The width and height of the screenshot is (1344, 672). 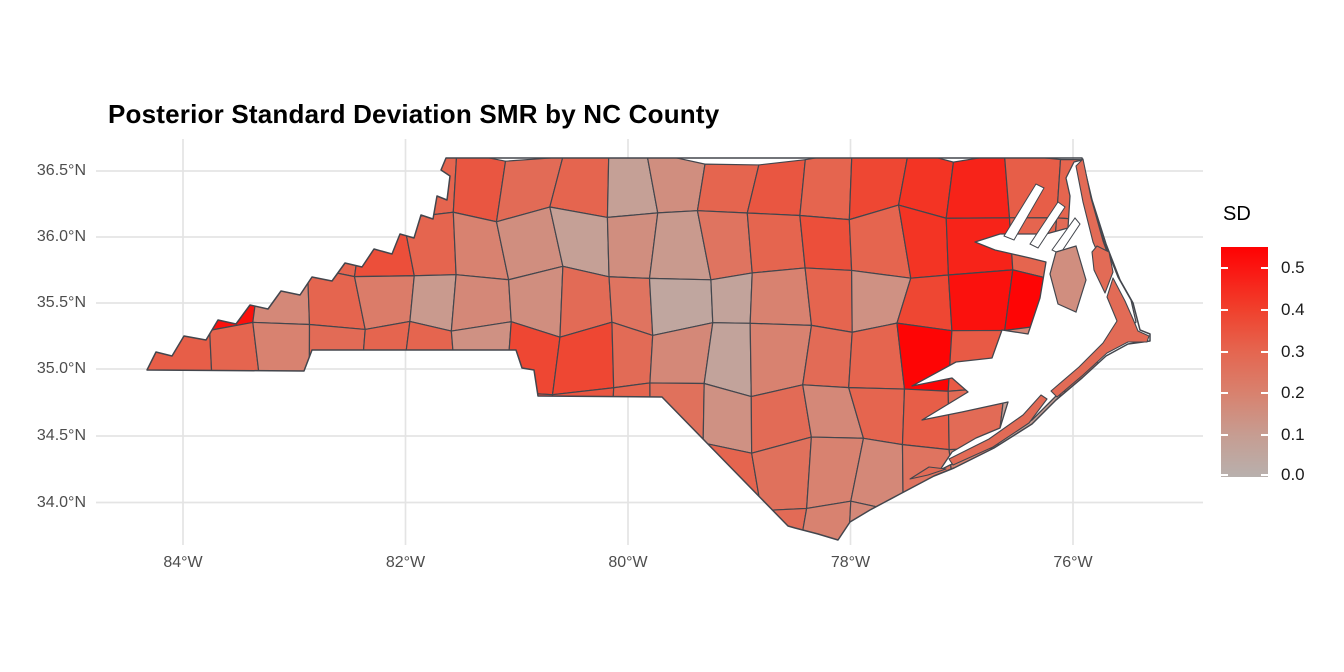 I want to click on x-tick-label: 82°W, so click(x=405, y=562).